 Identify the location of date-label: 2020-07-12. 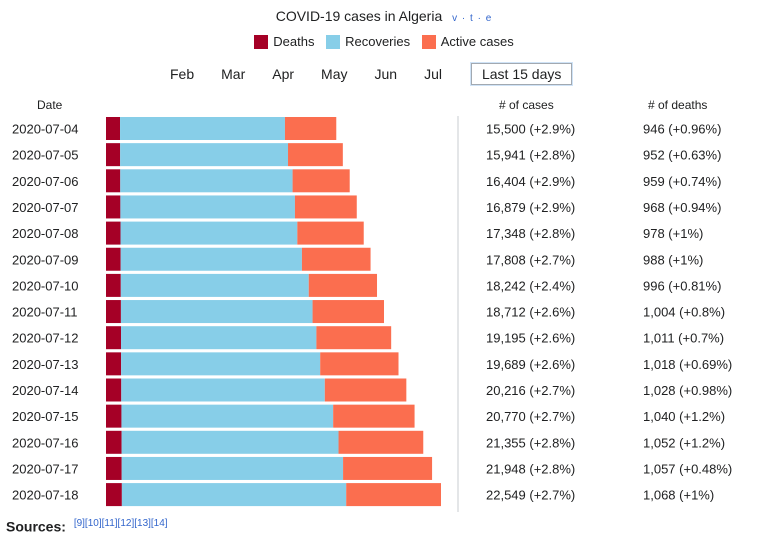
(45, 338).